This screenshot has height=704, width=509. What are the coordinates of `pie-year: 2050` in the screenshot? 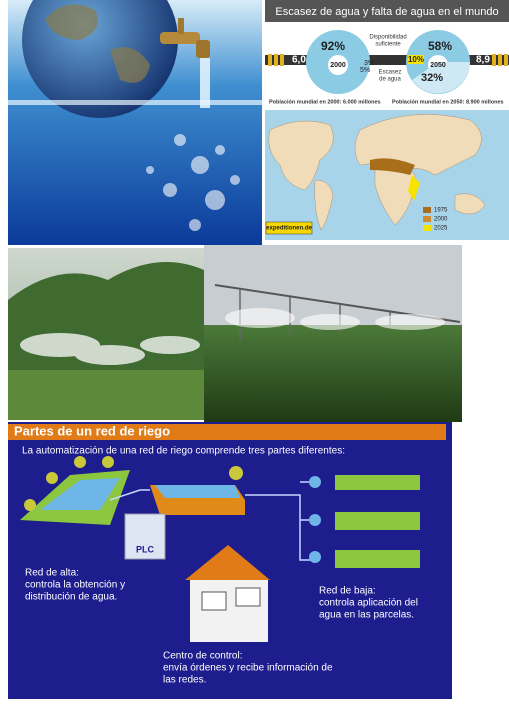 It's located at (438, 65).